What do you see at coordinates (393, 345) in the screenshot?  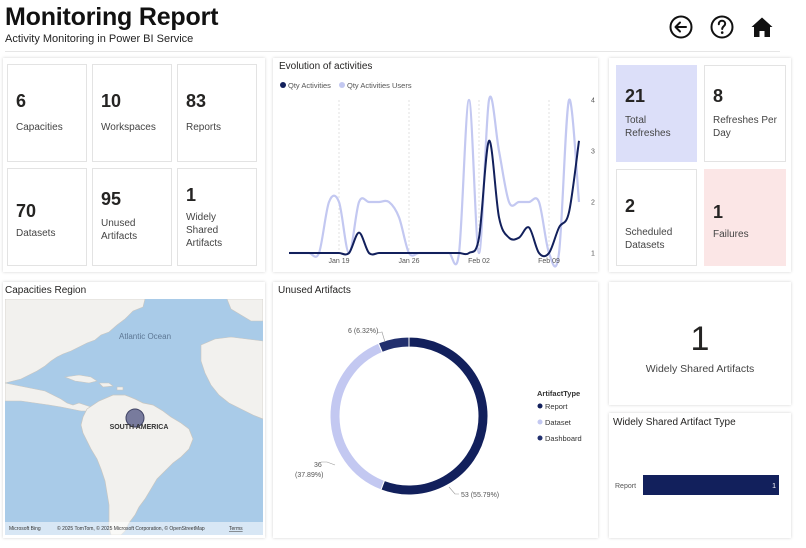 I see `donut-slice-dashboard` at bounding box center [393, 345].